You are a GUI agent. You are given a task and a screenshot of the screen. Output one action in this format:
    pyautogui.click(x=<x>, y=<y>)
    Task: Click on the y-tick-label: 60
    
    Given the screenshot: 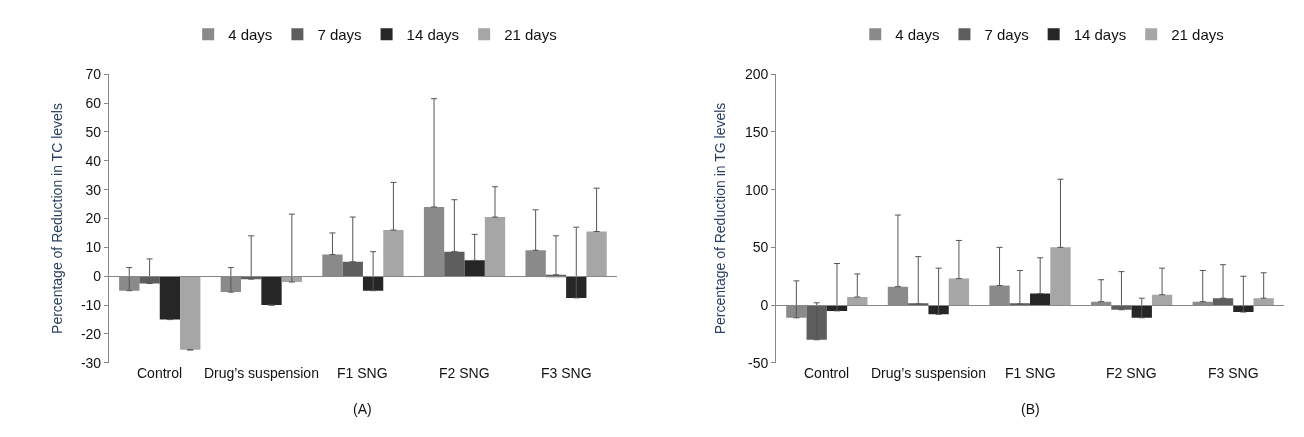 What is the action you would take?
    pyautogui.click(x=93, y=102)
    